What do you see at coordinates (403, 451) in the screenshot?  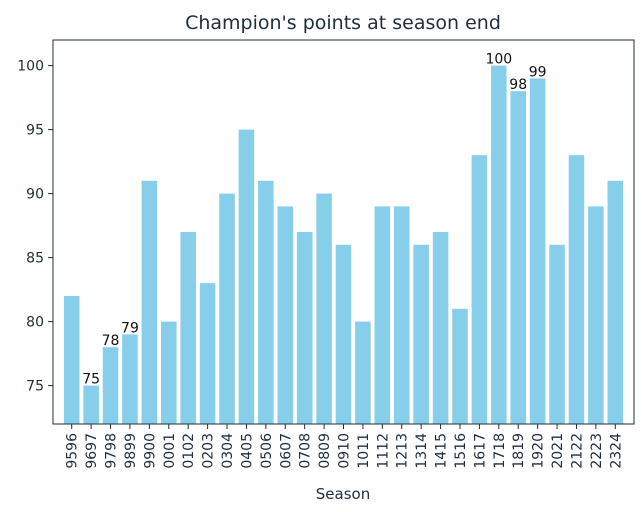 I see `x-tick-label-1213: 1213` at bounding box center [403, 451].